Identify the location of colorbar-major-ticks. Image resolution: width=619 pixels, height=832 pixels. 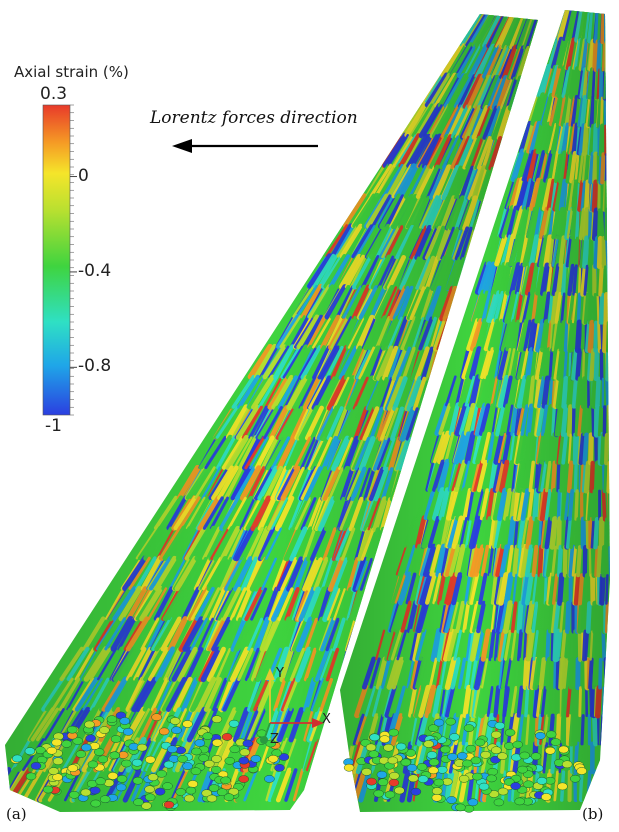
(73, 272).